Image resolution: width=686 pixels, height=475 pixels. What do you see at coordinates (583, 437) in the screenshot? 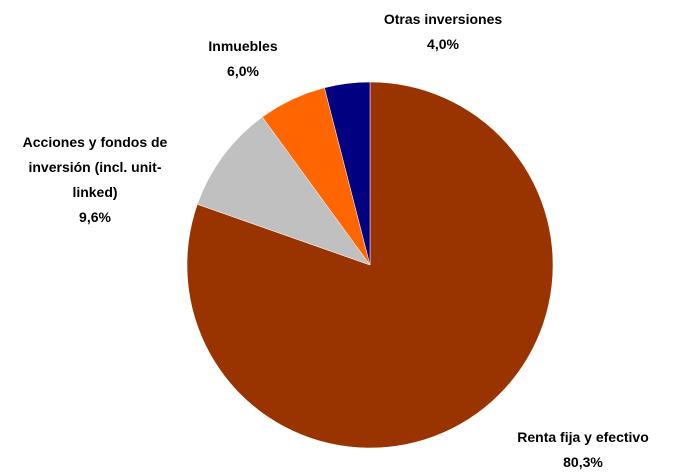
I see `category-label: Renta fija y efectivo` at bounding box center [583, 437].